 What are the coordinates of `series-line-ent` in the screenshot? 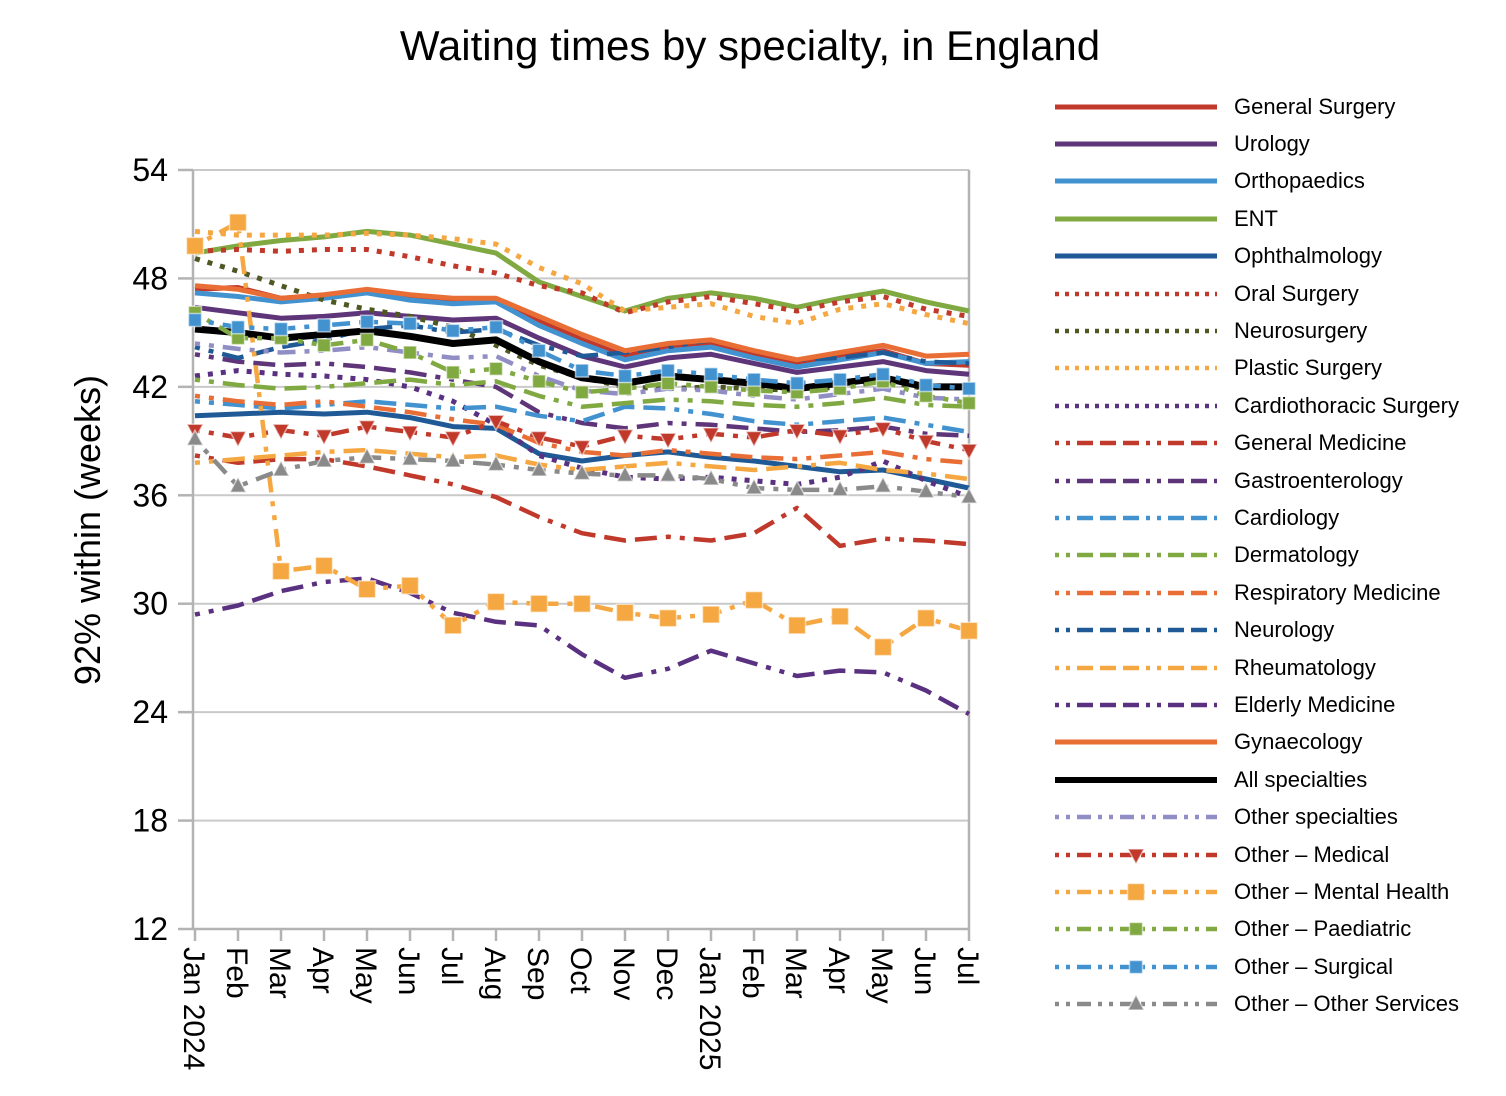 It's located at (582, 271).